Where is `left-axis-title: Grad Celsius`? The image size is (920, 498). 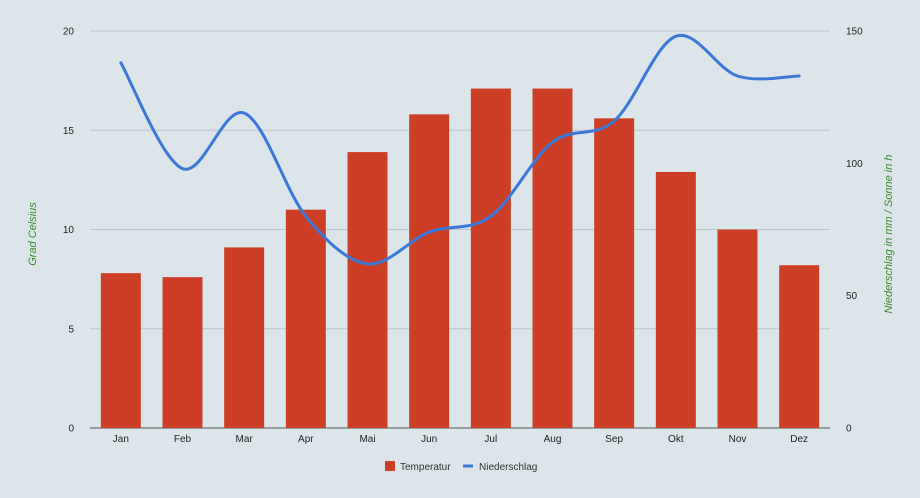 left-axis-title: Grad Celsius is located at coordinates (33, 234).